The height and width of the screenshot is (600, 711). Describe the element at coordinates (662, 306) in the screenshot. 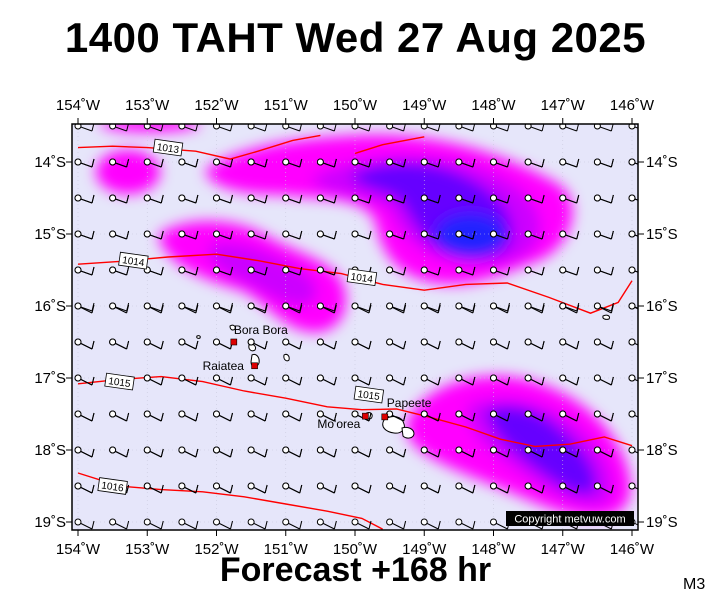

I see `lat-tick-label-right: 16˚S` at that location.